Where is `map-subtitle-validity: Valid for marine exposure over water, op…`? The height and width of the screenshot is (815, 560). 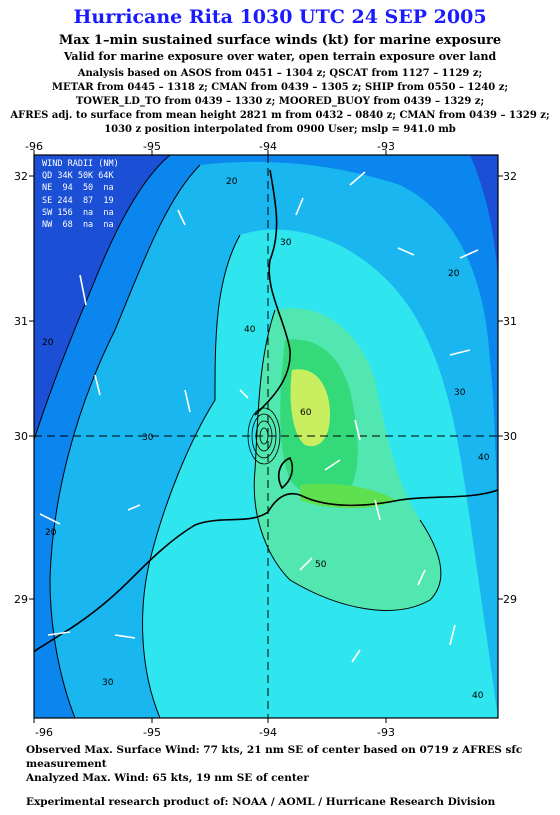
map-subtitle-validity: Valid for marine exposure over water, op… is located at coordinates (280, 56).